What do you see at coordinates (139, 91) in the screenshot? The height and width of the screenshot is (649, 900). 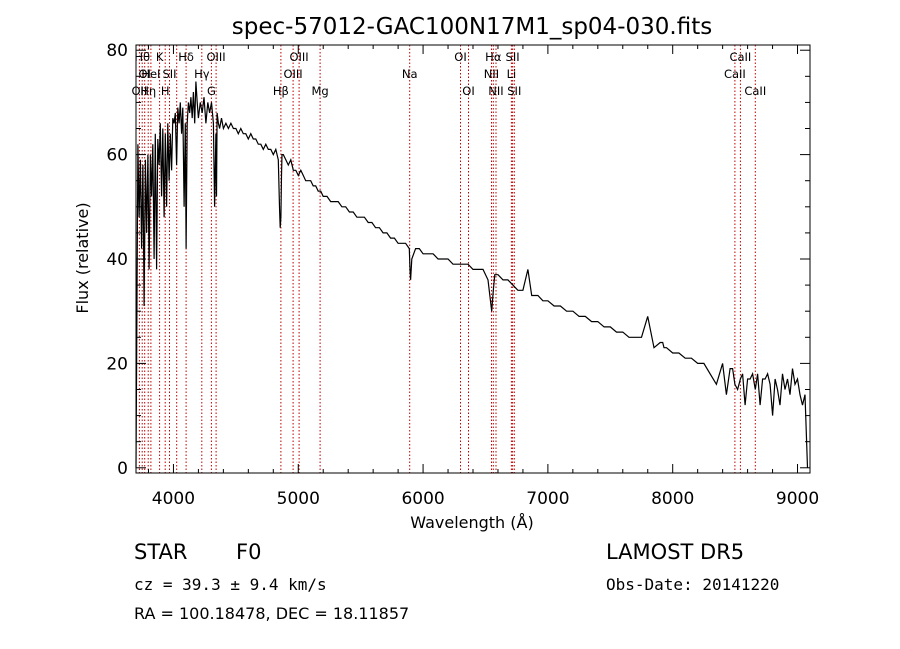 I see `line-label: OII` at bounding box center [139, 91].